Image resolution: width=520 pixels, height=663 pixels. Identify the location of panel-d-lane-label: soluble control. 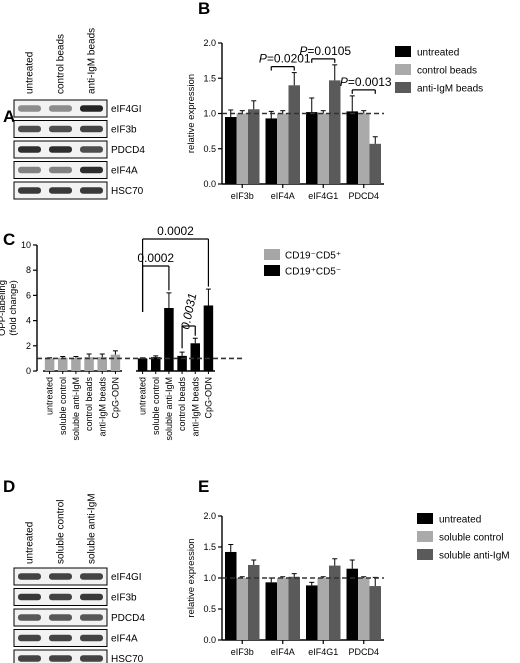
(61, 532).